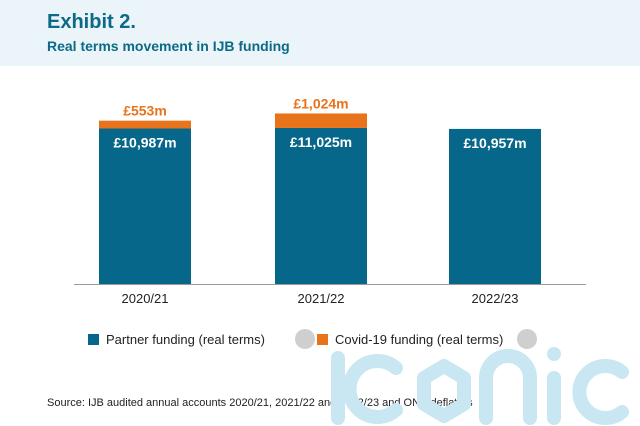  Describe the element at coordinates (144, 142) in the screenshot. I see `data-label-partner-0: £10,987m` at that location.